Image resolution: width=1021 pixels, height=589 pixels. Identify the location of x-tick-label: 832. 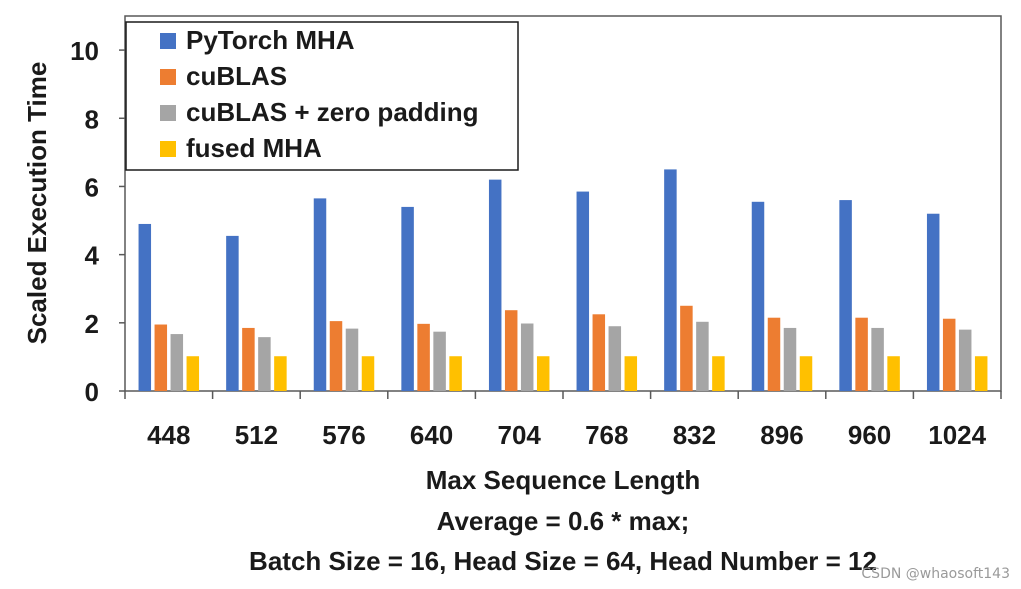
(694, 435).